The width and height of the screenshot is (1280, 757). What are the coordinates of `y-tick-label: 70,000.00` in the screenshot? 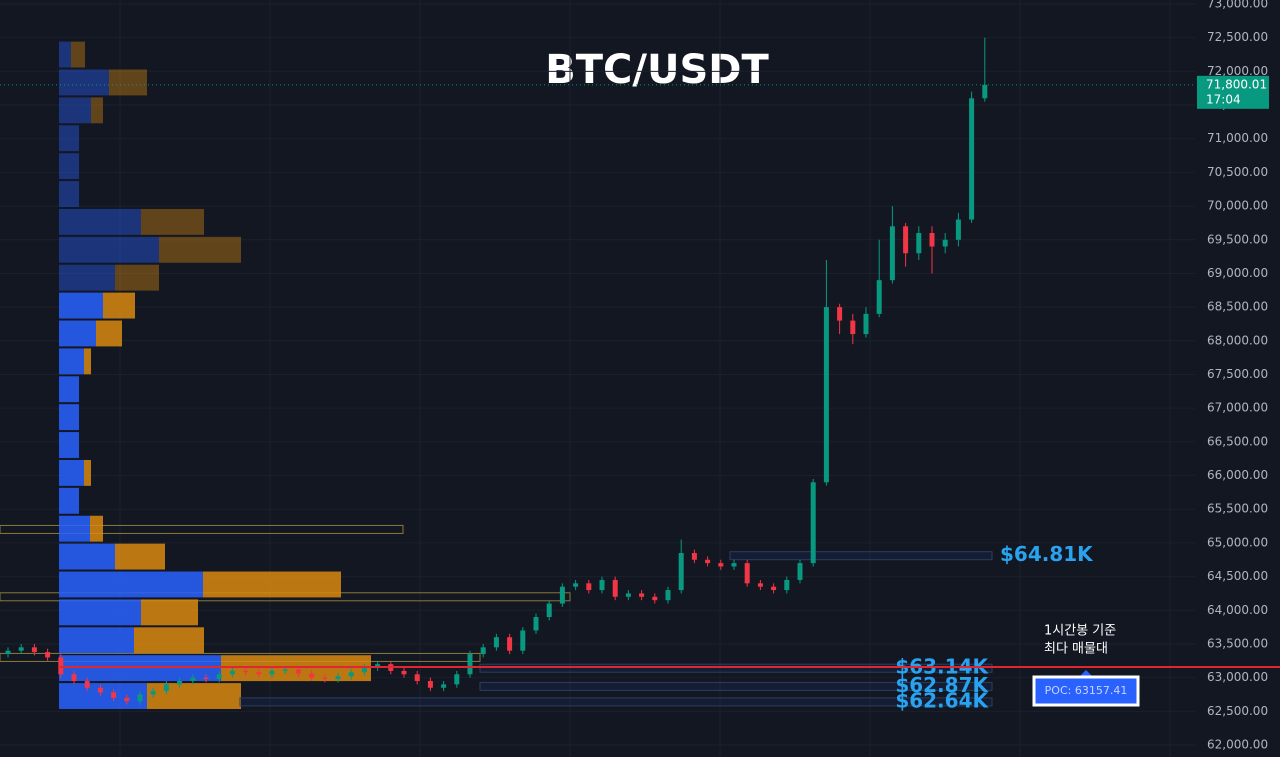 It's located at (1237, 206).